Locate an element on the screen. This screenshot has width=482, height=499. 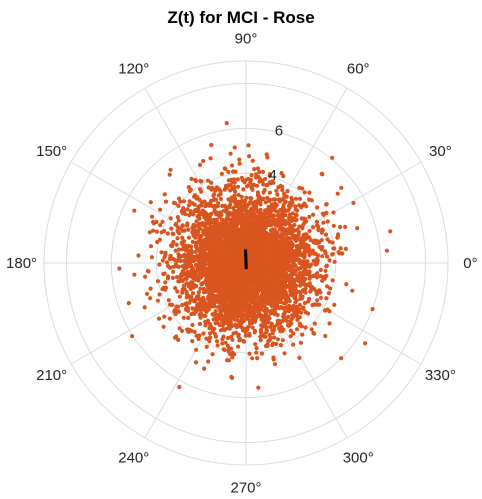
angle-tick-label: 30° is located at coordinates (440, 151).